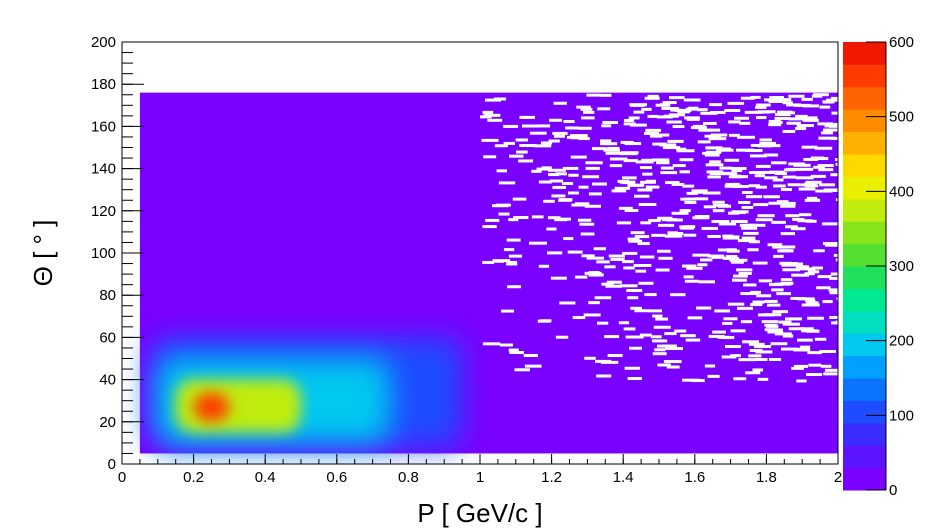 Image resolution: width=925 pixels, height=532 pixels. Describe the element at coordinates (893, 490) in the screenshot. I see `colorbar-tick-label: 0` at that location.